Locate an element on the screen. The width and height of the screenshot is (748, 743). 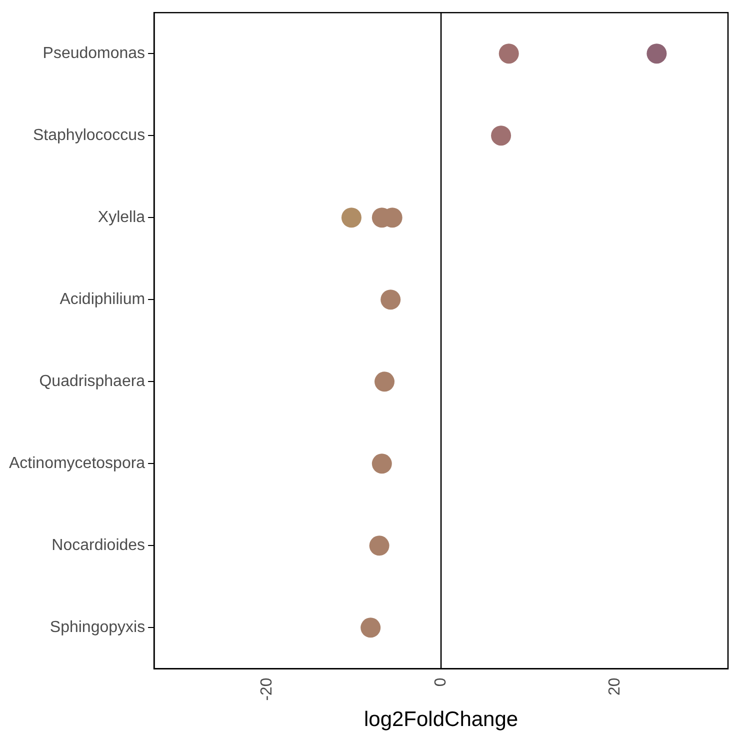
x-tick-label: -20 is located at coordinates (267, 689).